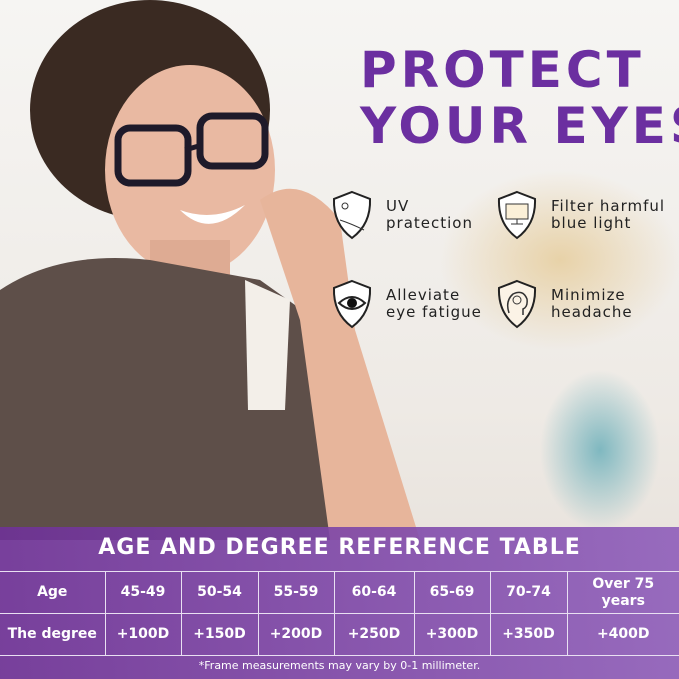 This screenshot has height=679, width=679. Describe the element at coordinates (296, 592) in the screenshot. I see `table-cell: 55-59` at that location.